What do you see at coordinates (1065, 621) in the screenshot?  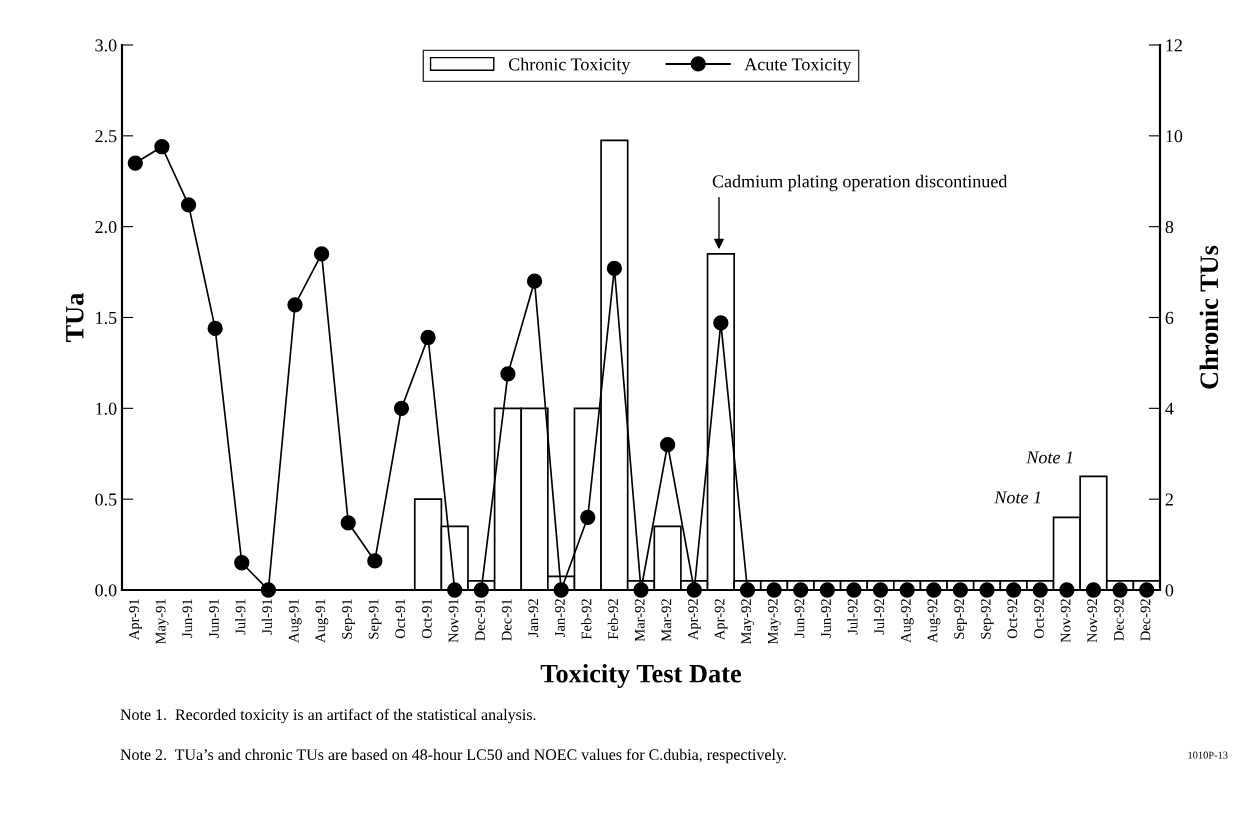 I see `x-tick-label: Nov-92` at bounding box center [1065, 621].